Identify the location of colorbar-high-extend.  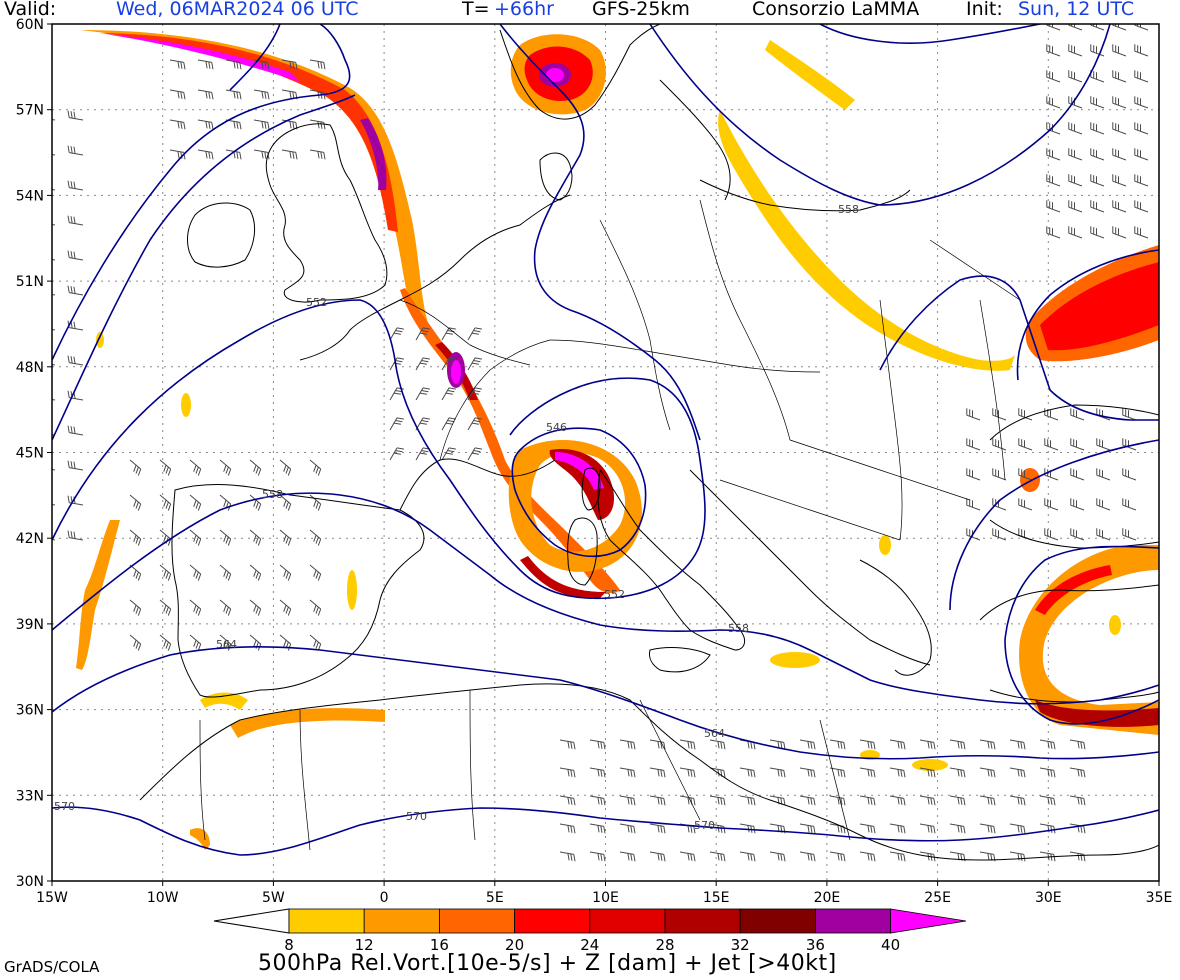
(928, 921).